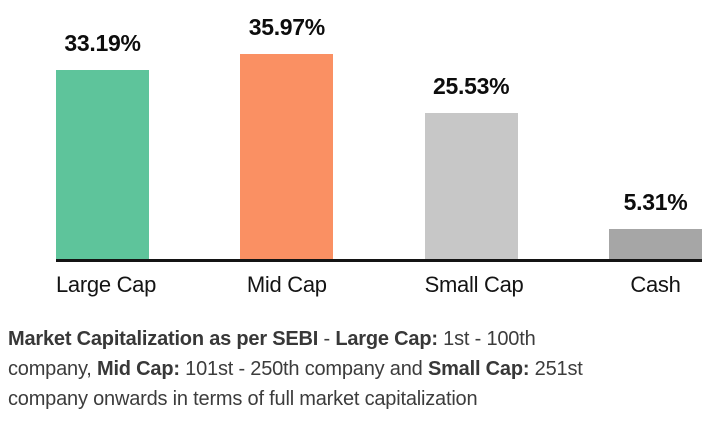  What do you see at coordinates (471, 186) in the screenshot?
I see `bar-small-cap` at bounding box center [471, 186].